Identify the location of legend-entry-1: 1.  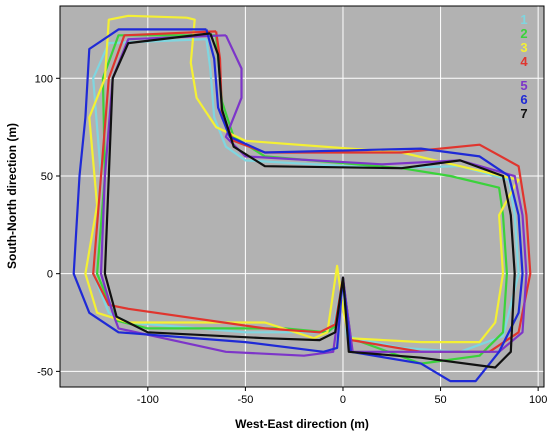
(523, 19).